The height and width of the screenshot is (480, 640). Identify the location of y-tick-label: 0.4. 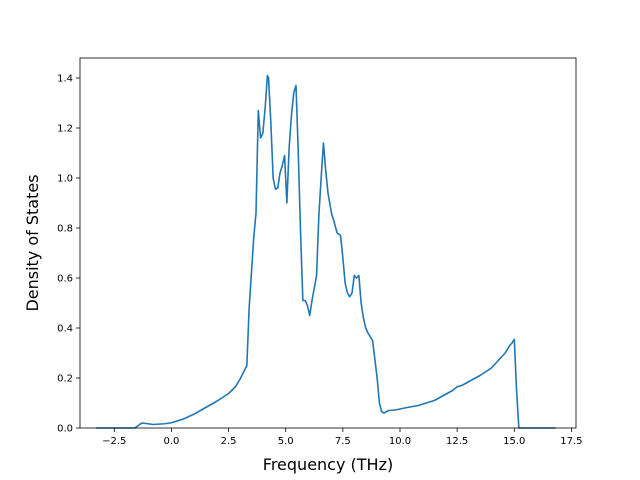
(65, 329).